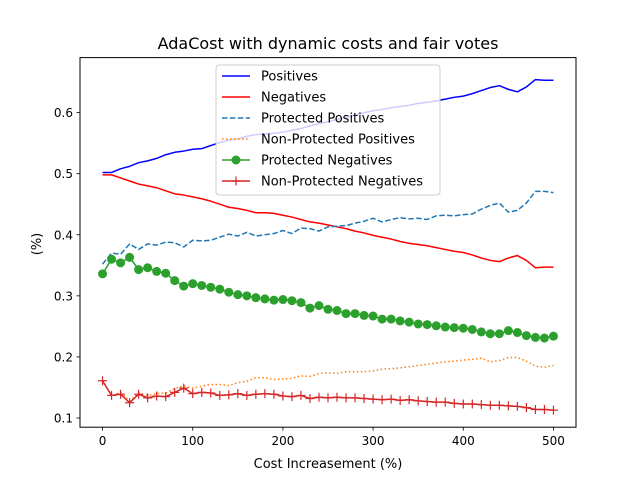  What do you see at coordinates (553, 441) in the screenshot?
I see `x-tick-label: 500` at bounding box center [553, 441].